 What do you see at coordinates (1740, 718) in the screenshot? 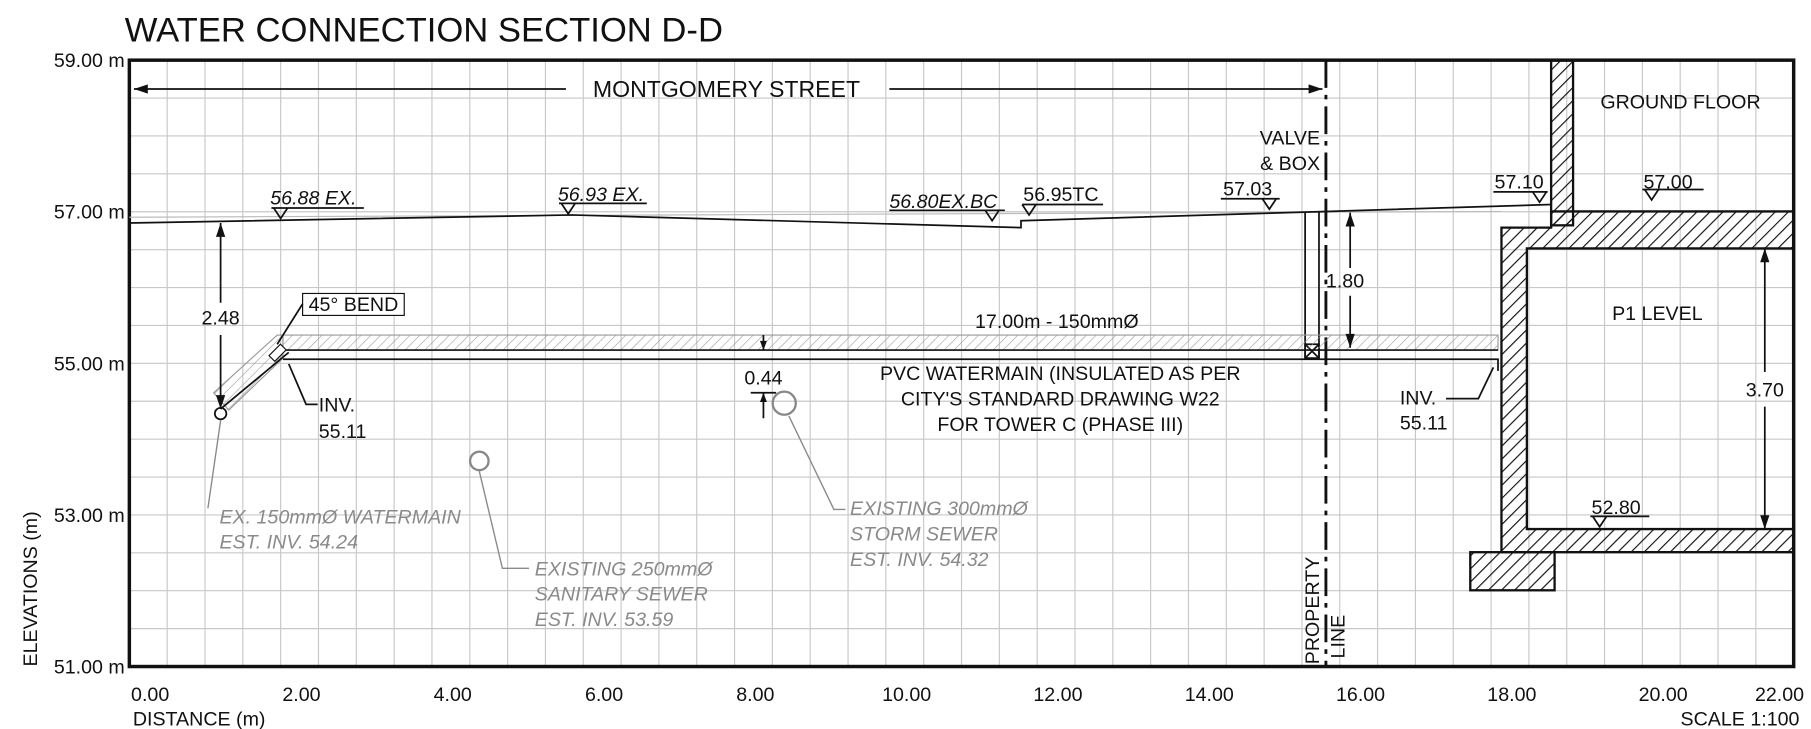
I see `scale: SCALE 1:100` at bounding box center [1740, 718].